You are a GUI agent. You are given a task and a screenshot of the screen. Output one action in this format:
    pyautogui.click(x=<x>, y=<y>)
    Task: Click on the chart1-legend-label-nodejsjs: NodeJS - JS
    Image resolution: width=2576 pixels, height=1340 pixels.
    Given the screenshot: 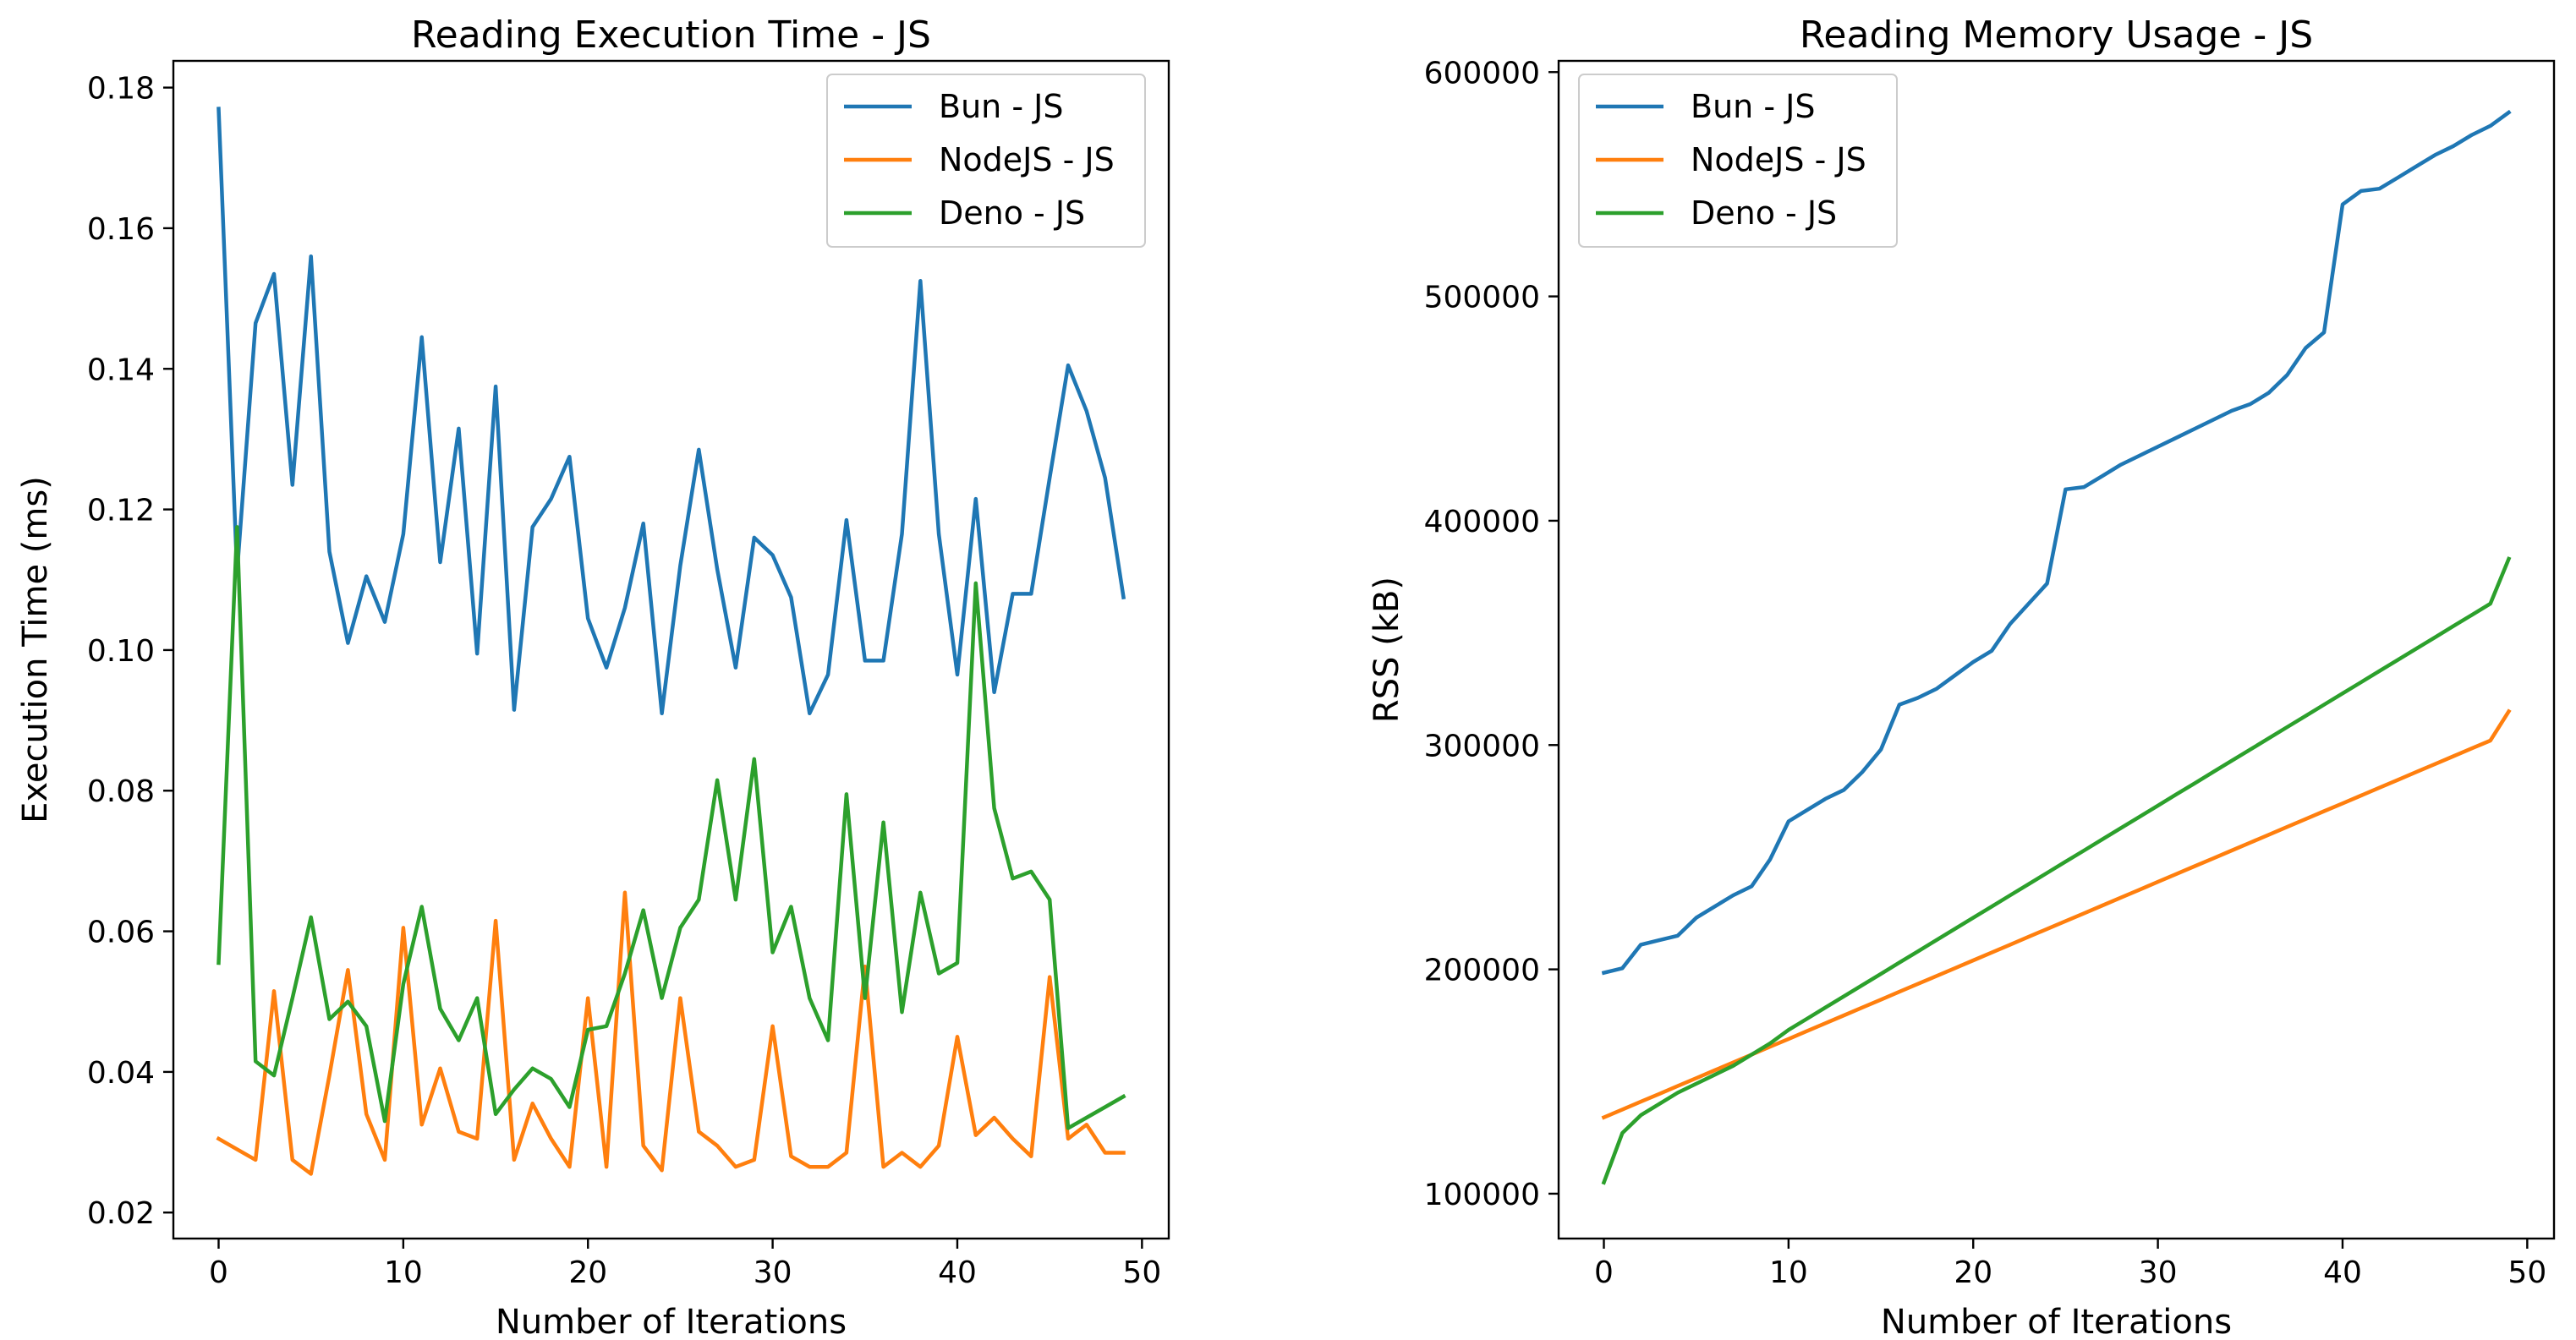 What is the action you would take?
    pyautogui.click(x=1778, y=159)
    